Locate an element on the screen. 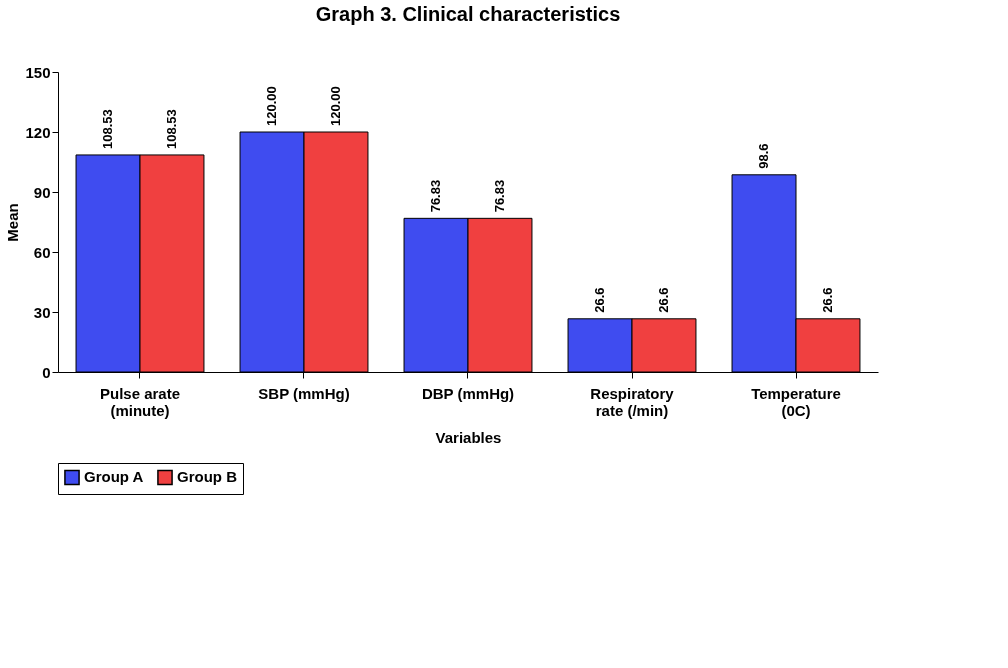 The height and width of the screenshot is (668, 1008). chart-title: Graph 3. Clinical characteristics is located at coordinates (468, 14).